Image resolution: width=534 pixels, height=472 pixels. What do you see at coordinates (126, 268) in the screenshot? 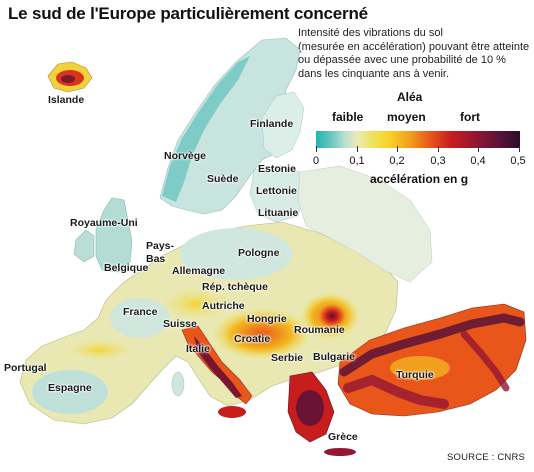
I see `label-belgique: Belgique` at bounding box center [126, 268].